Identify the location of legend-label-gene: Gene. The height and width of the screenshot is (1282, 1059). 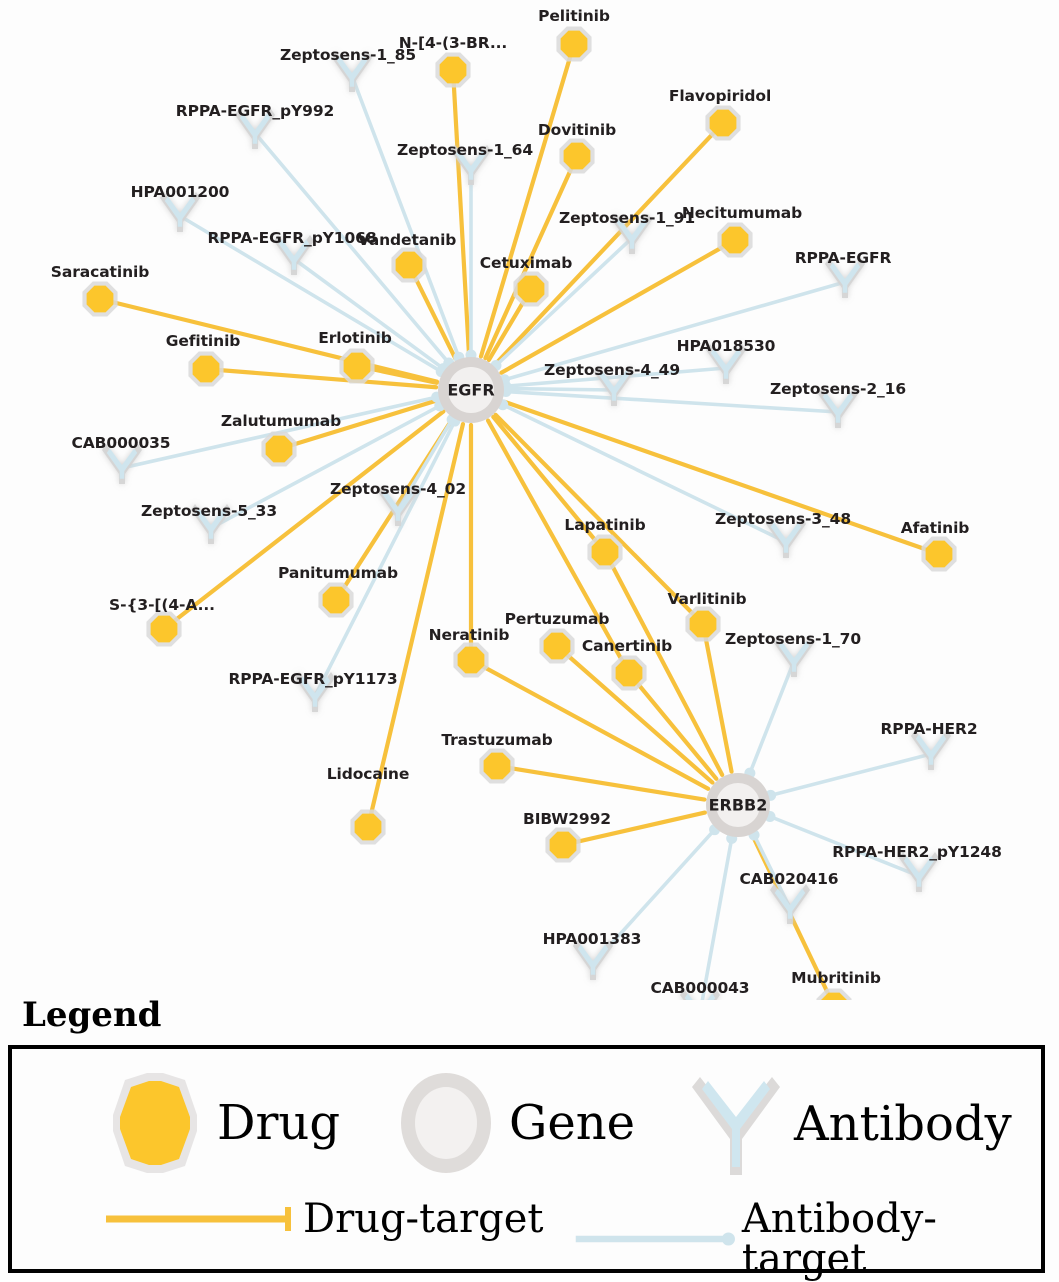
(572, 1123).